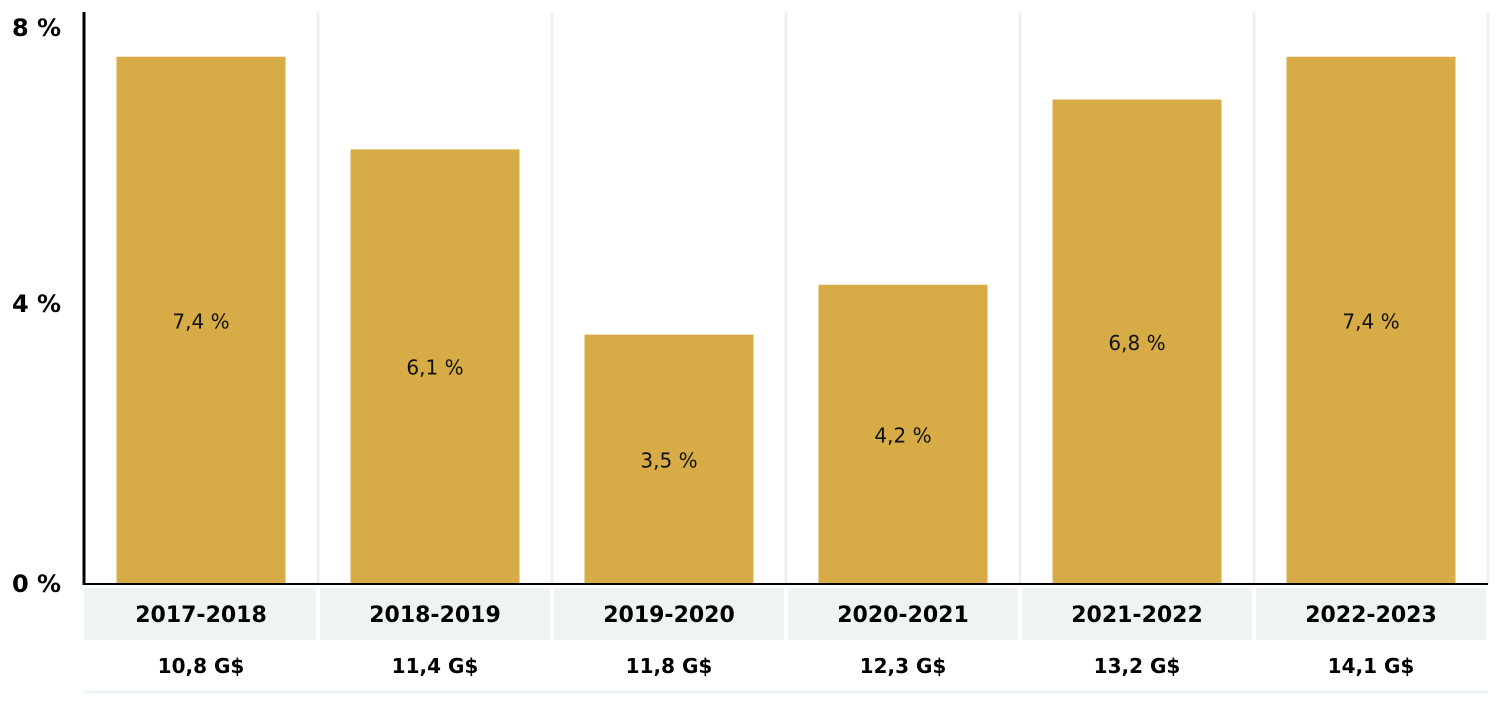 This screenshot has width=1500, height=707. I want to click on amount-label: 11,8 G$, so click(669, 666).